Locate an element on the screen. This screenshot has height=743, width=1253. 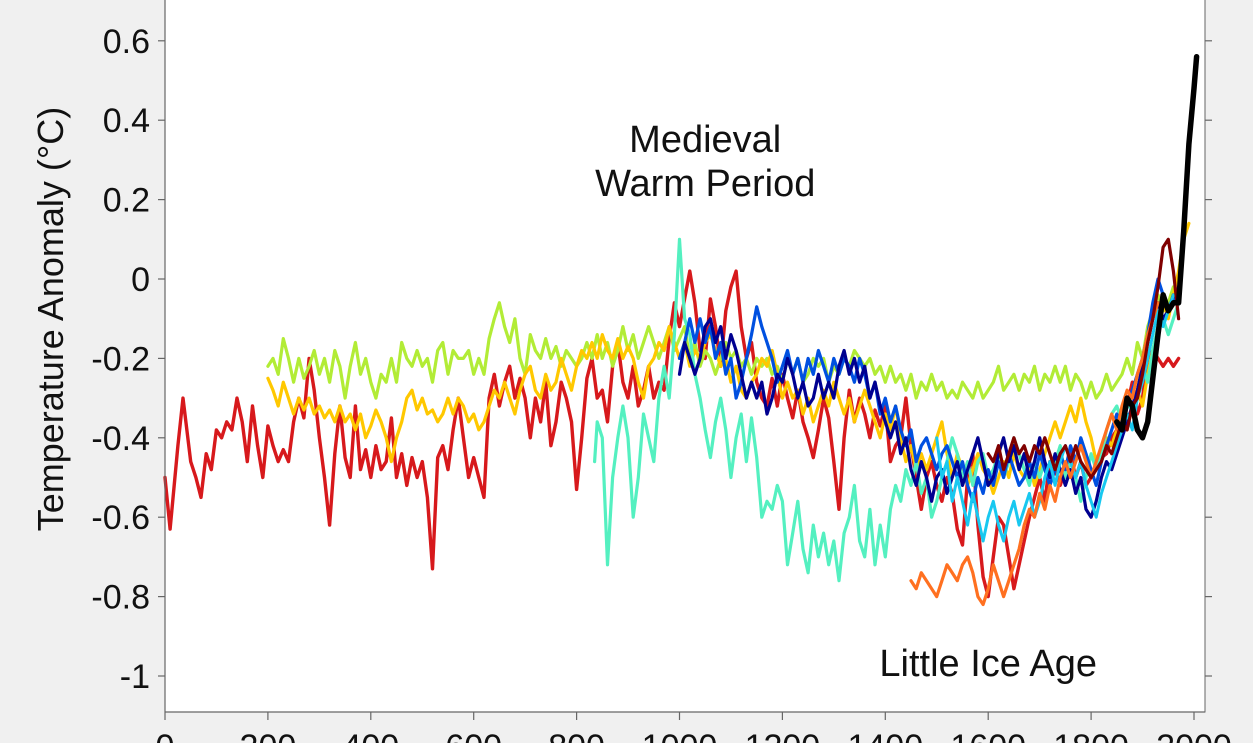
annotation-0-line-0: Medieval is located at coordinates (705, 140).